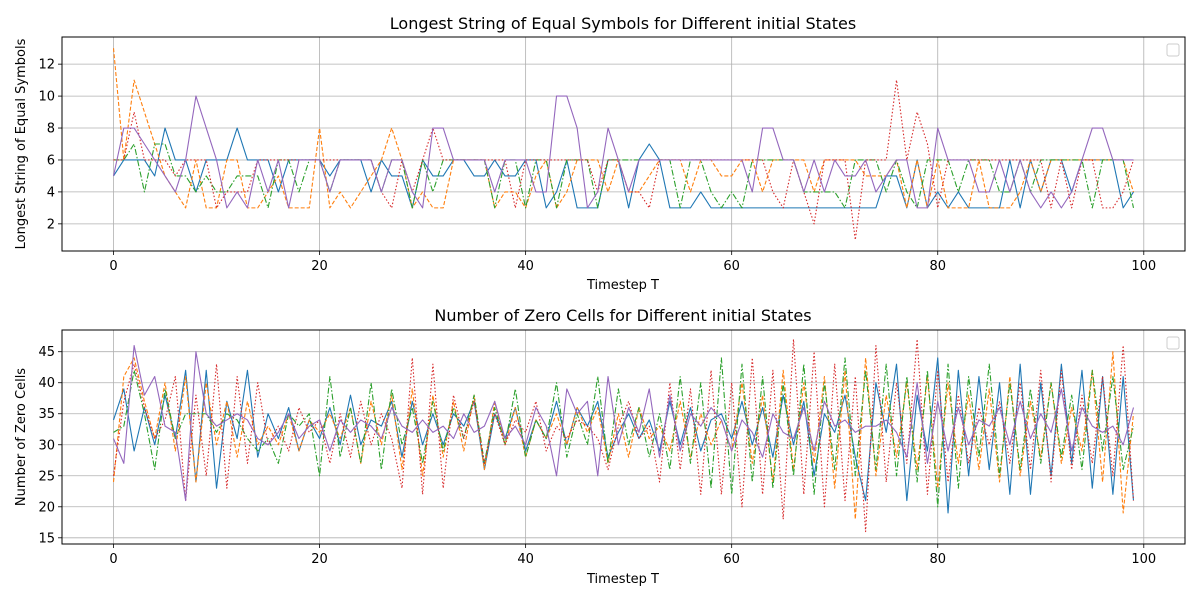 The image size is (1200, 604). I want to click on y-tick-label: 30, so click(46, 445).